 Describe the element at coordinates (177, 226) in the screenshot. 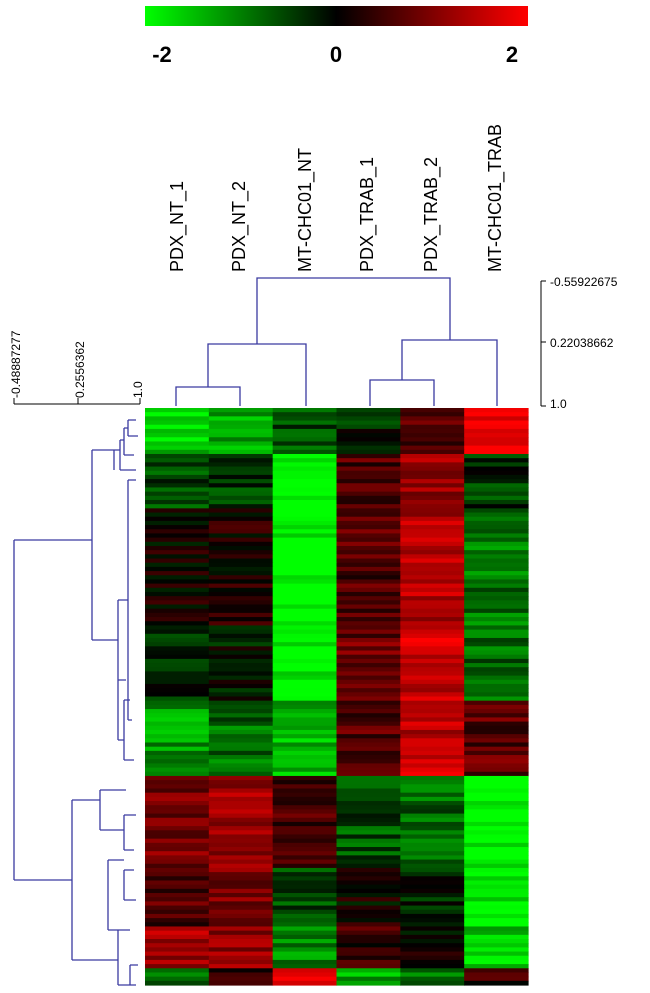

I see `column-label-1: PDX_NT_1` at that location.